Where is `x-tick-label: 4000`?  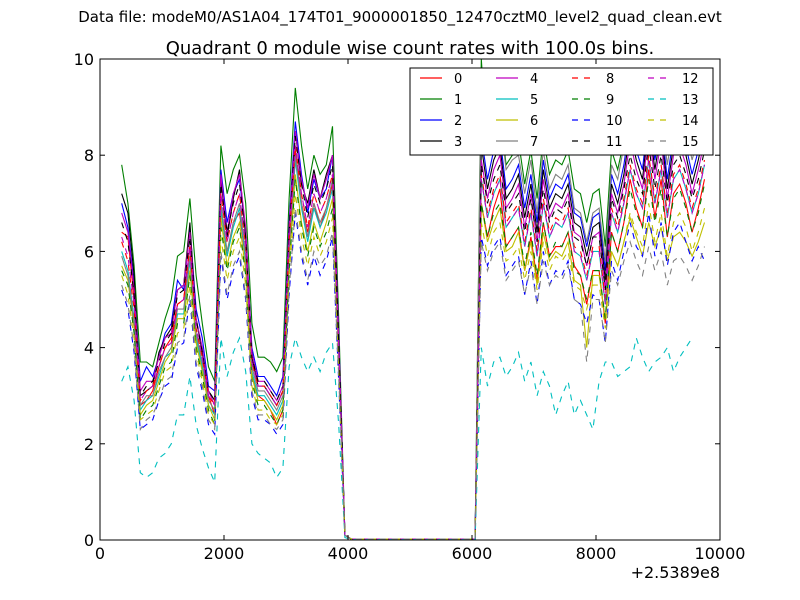
x-tick-label: 4000 is located at coordinates (348, 553).